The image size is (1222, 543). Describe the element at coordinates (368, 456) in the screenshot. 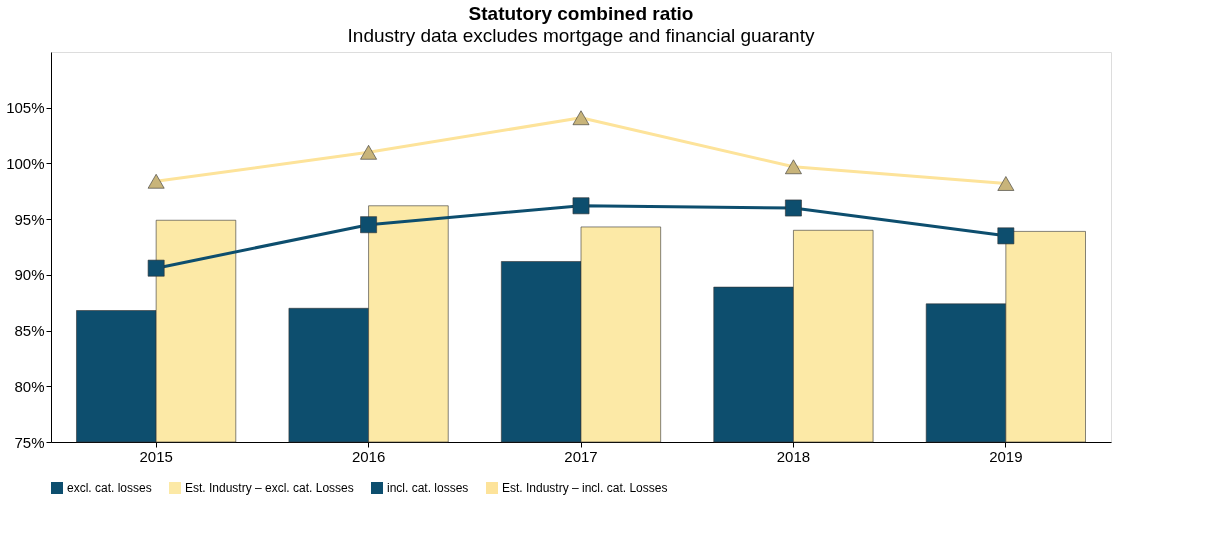

I see `x-tick-label: 2016` at that location.